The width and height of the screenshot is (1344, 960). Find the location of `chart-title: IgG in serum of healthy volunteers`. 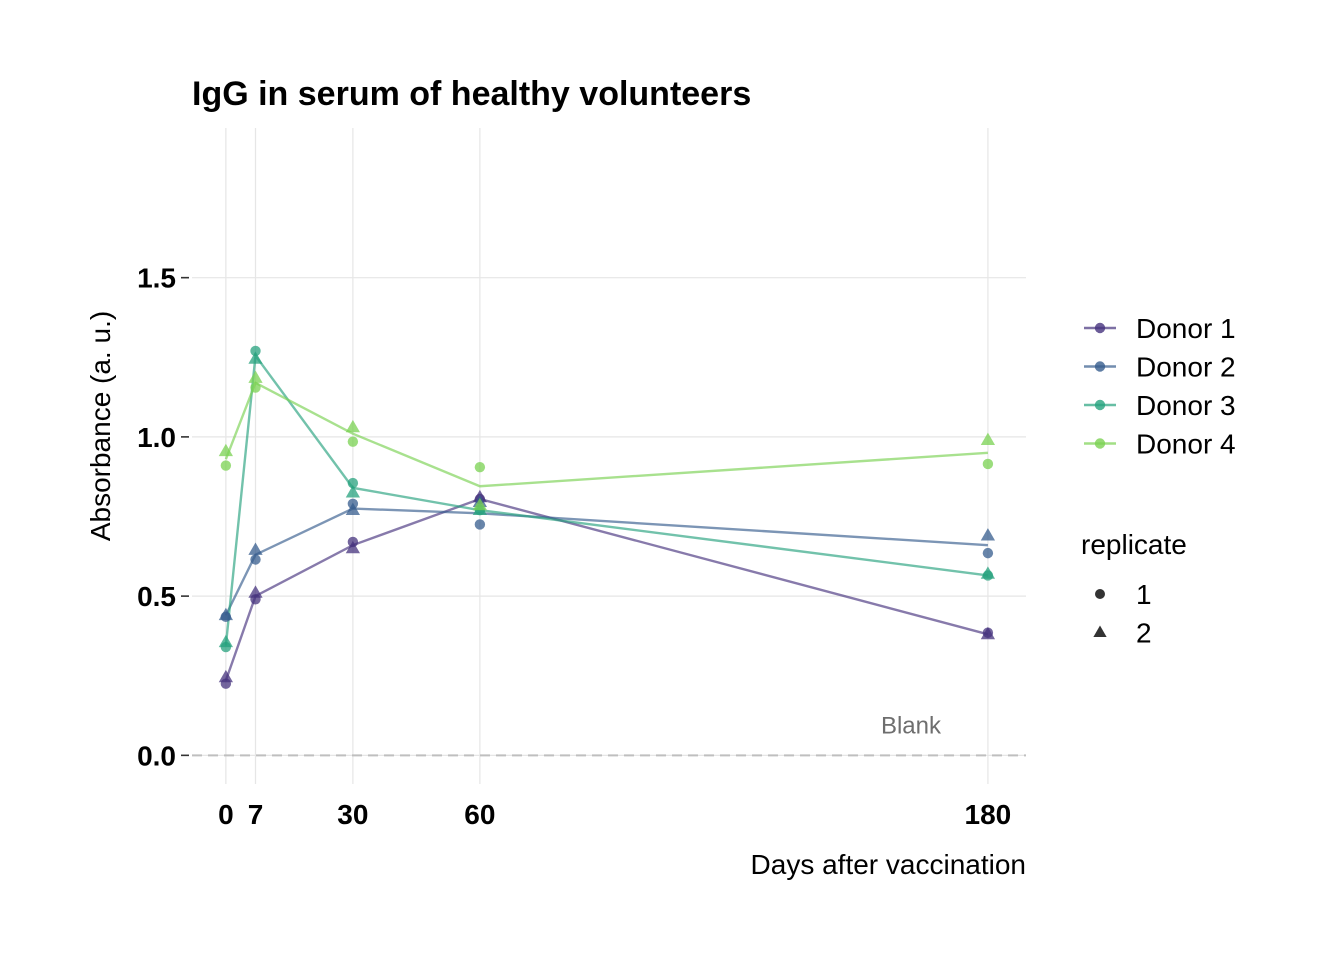

chart-title: IgG in serum of healthy volunteers is located at coordinates (471, 94).